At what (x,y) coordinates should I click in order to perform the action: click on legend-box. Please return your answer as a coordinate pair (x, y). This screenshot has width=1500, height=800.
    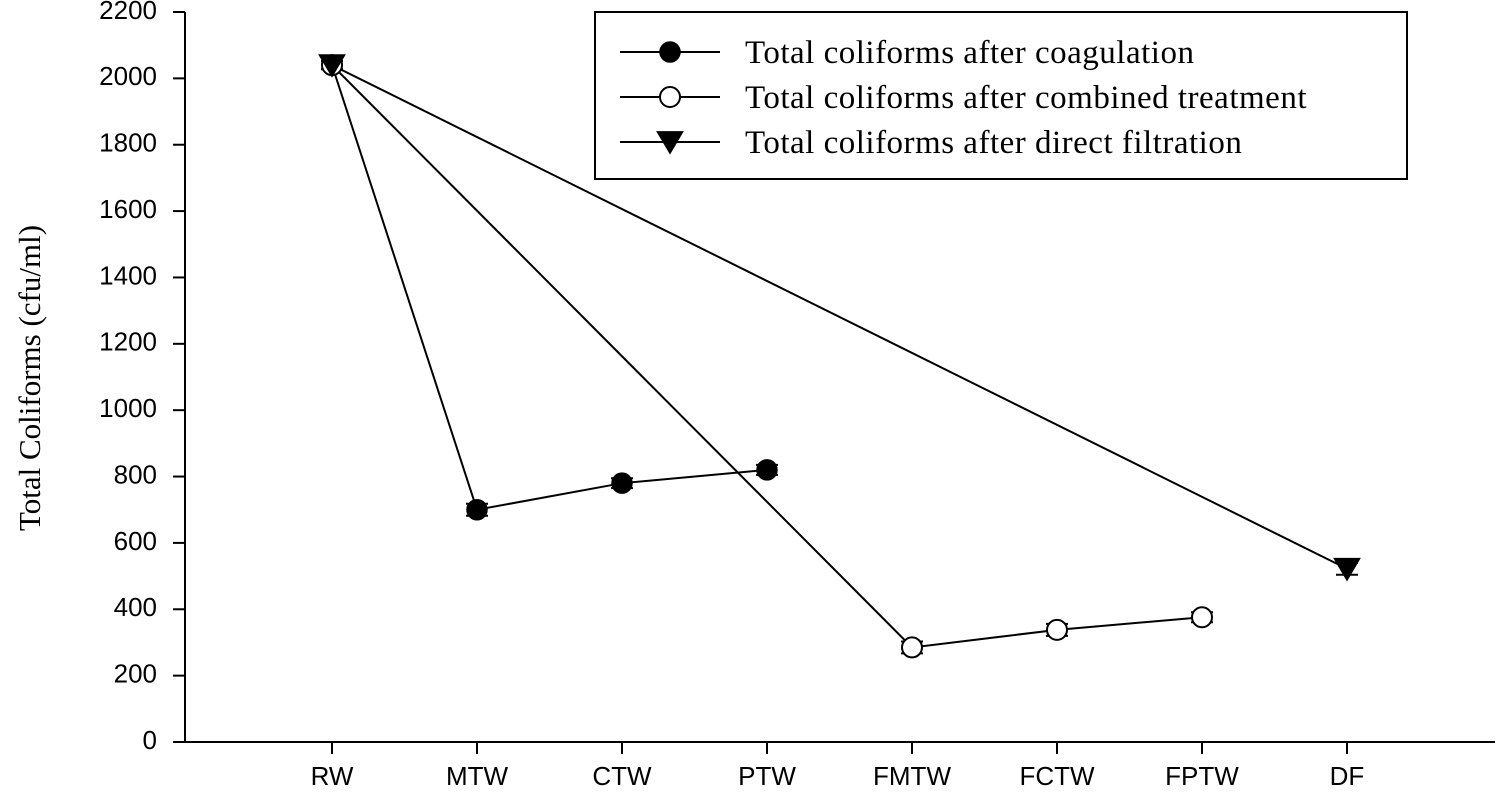
    Looking at the image, I should click on (1001, 95).